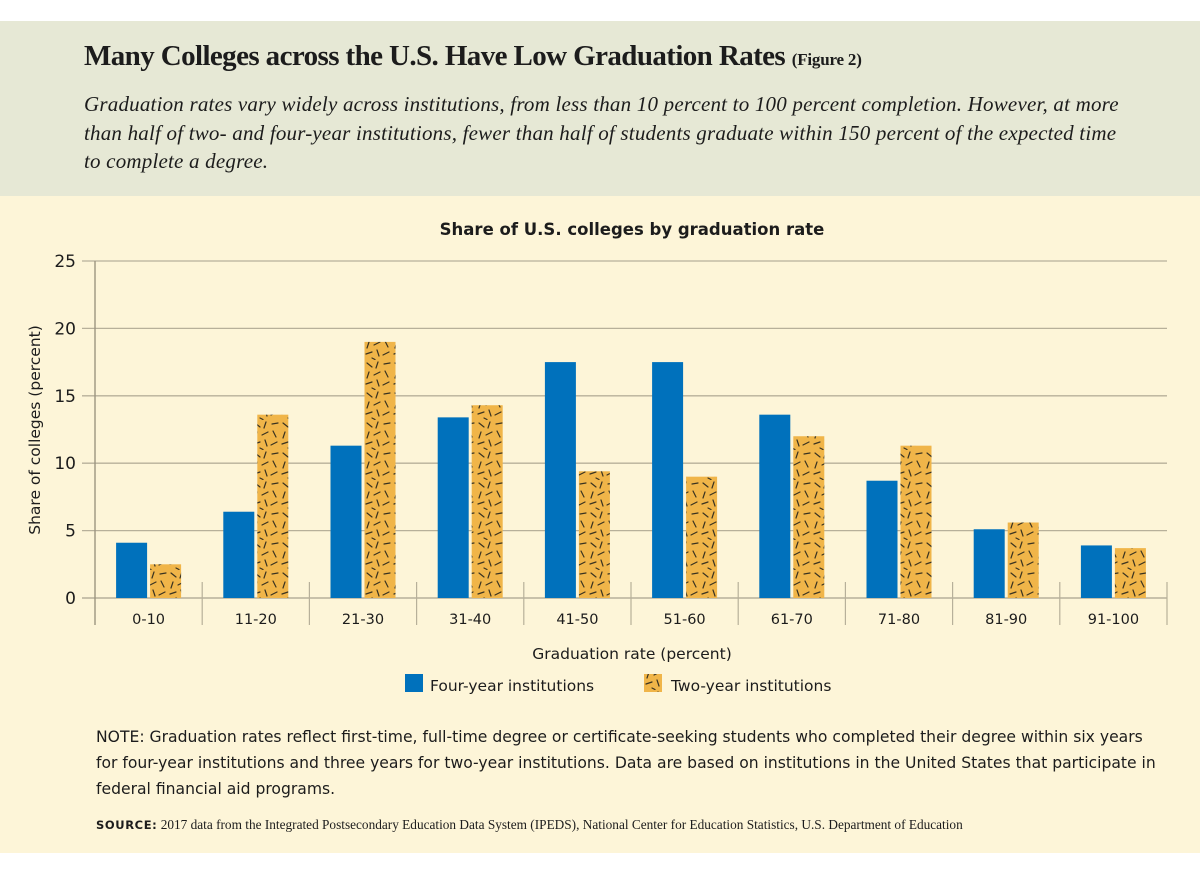 The height and width of the screenshot is (875, 1200). I want to click on y-tick-label: 10, so click(65, 464).